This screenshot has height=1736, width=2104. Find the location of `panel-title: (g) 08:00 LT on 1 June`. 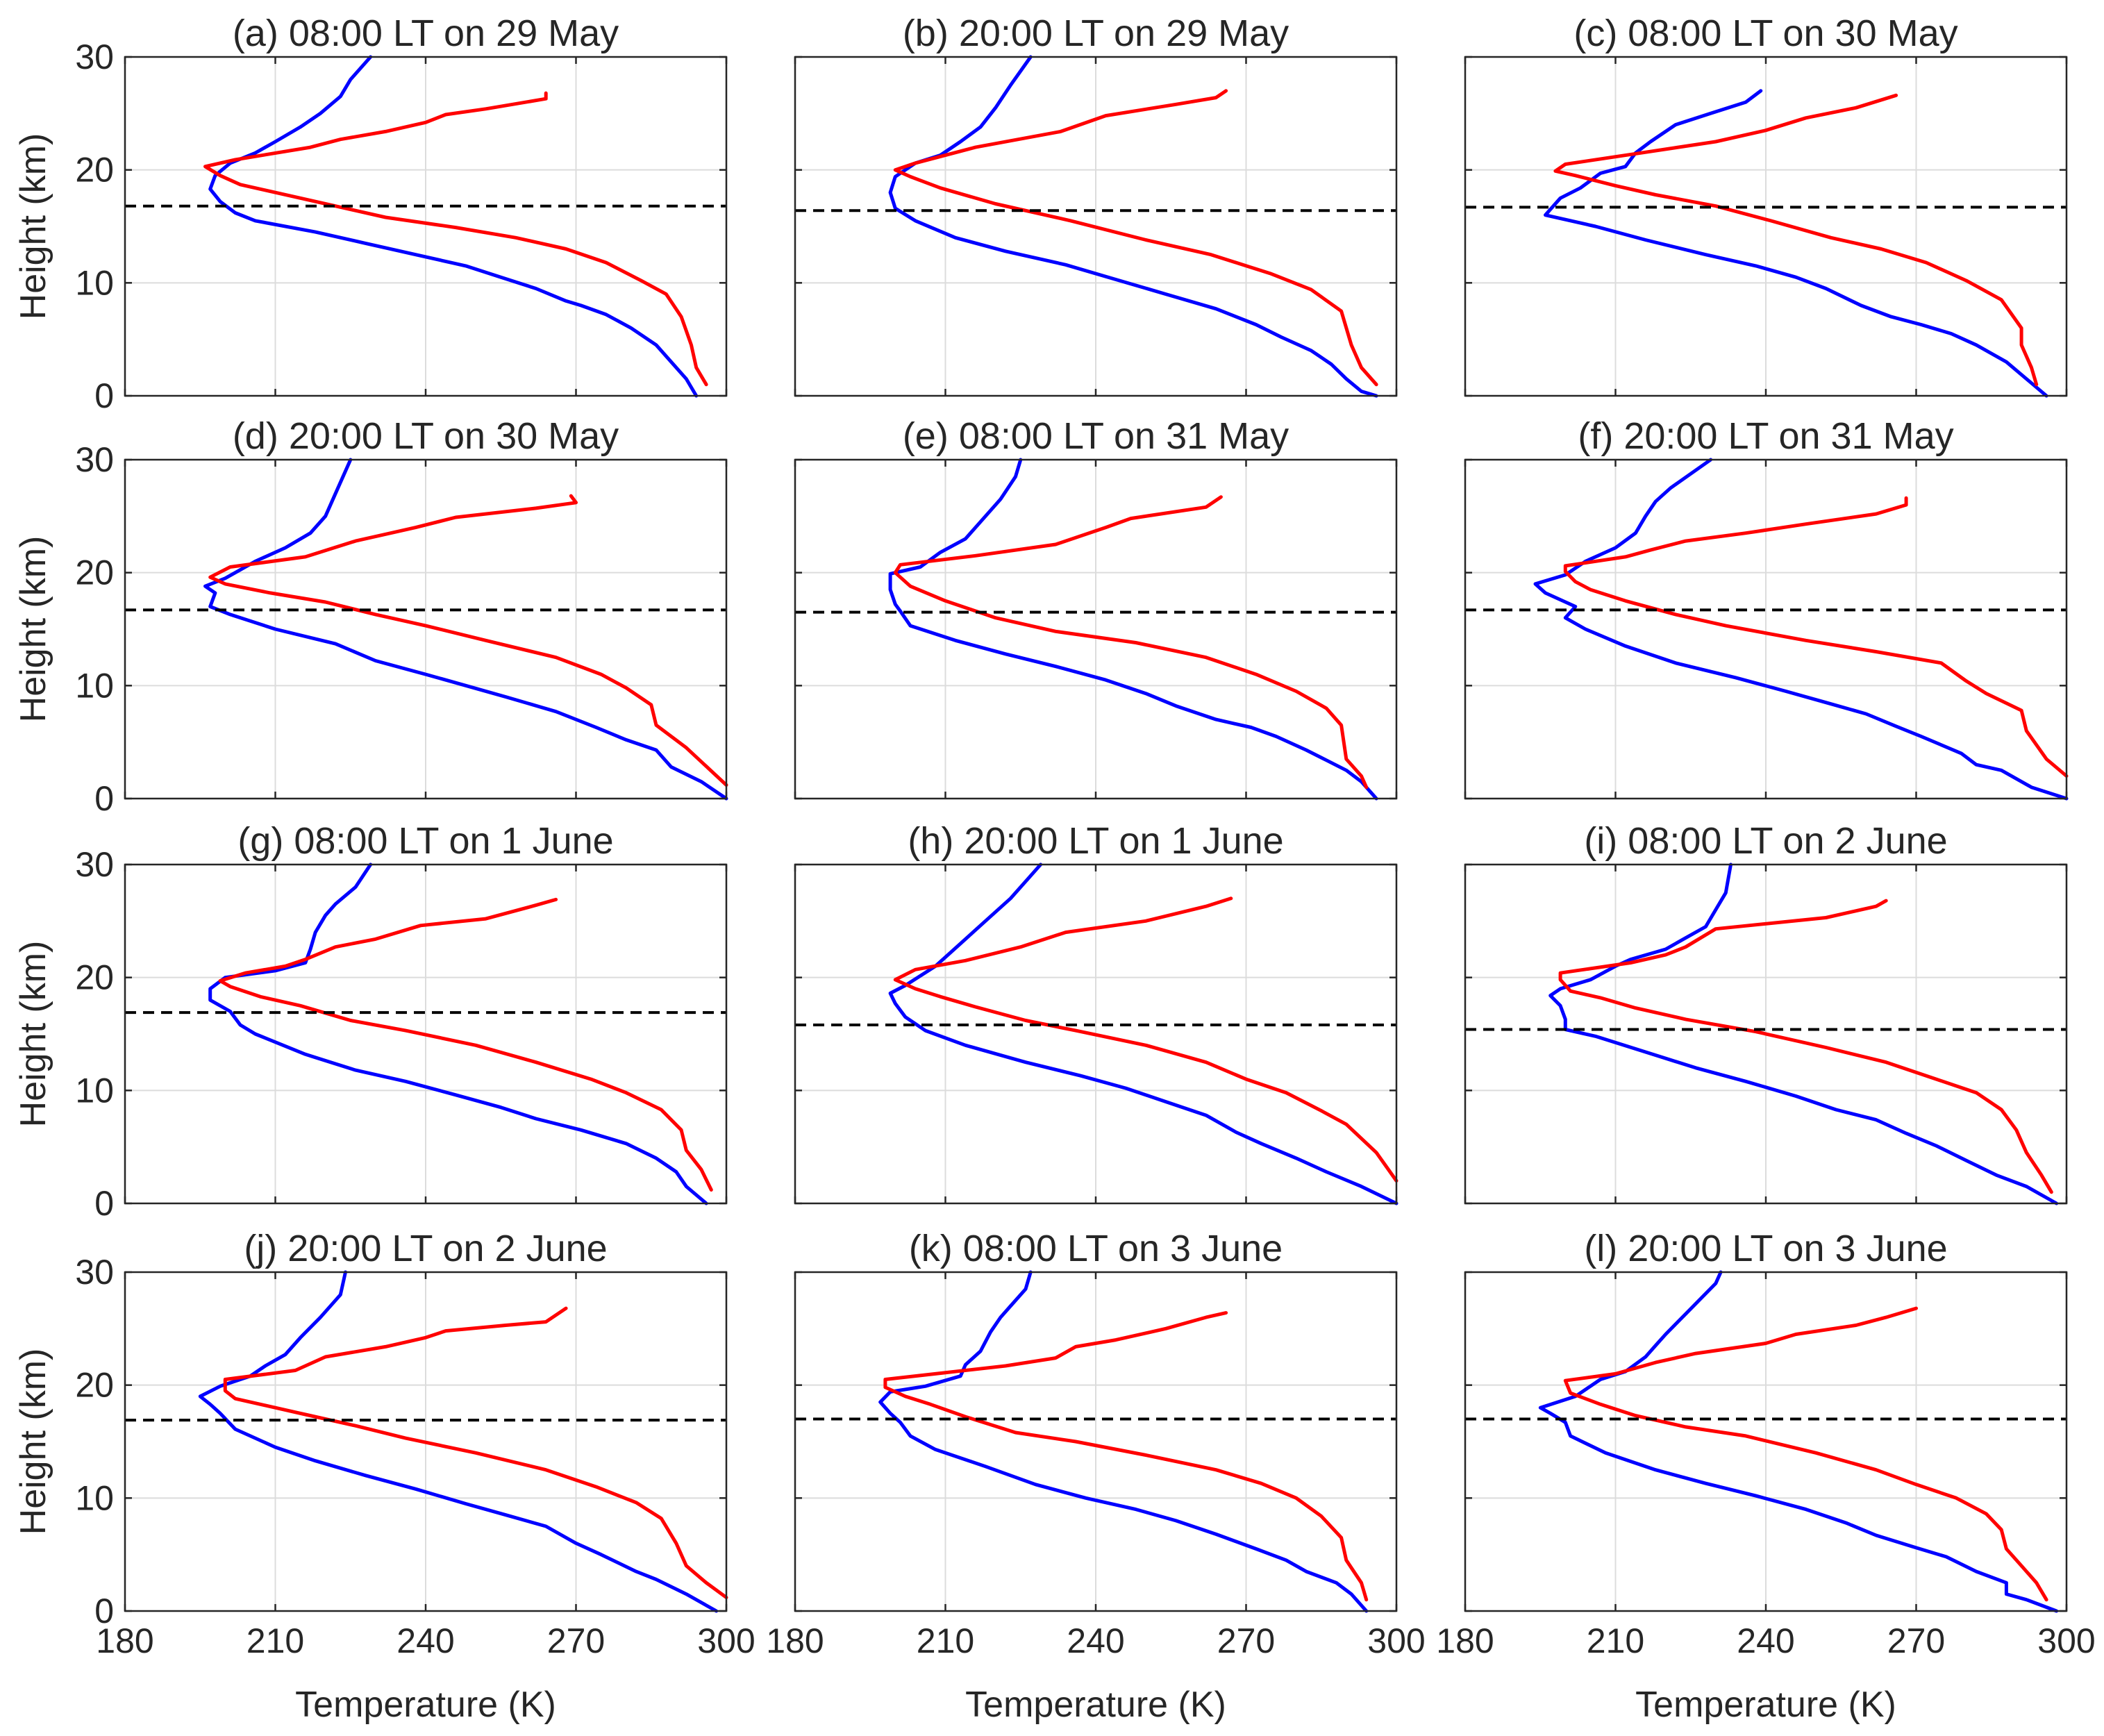

panel-title: (g) 08:00 LT on 1 June is located at coordinates (425, 841).